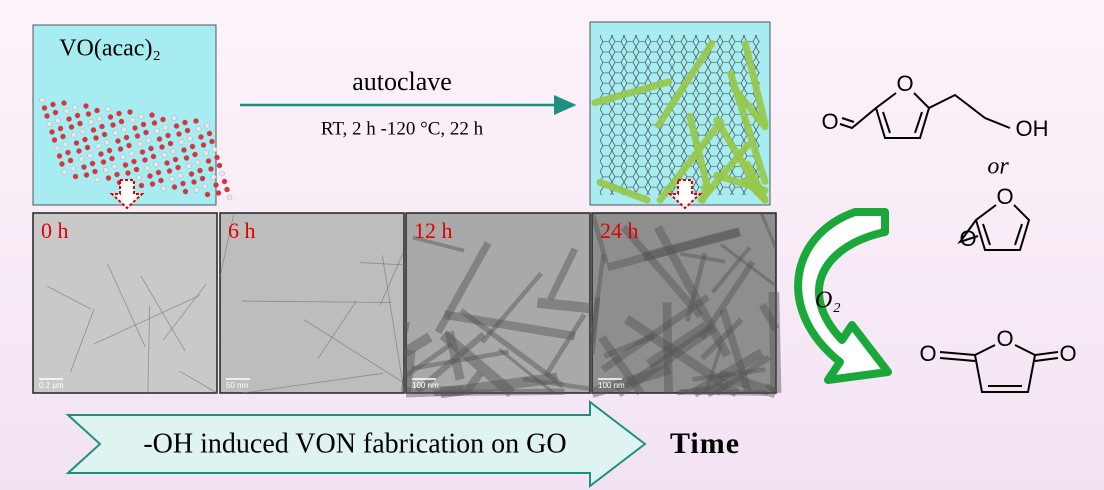 The width and height of the screenshot is (1104, 490). Describe the element at coordinates (998, 167) in the screenshot. I see `connector: or` at that location.